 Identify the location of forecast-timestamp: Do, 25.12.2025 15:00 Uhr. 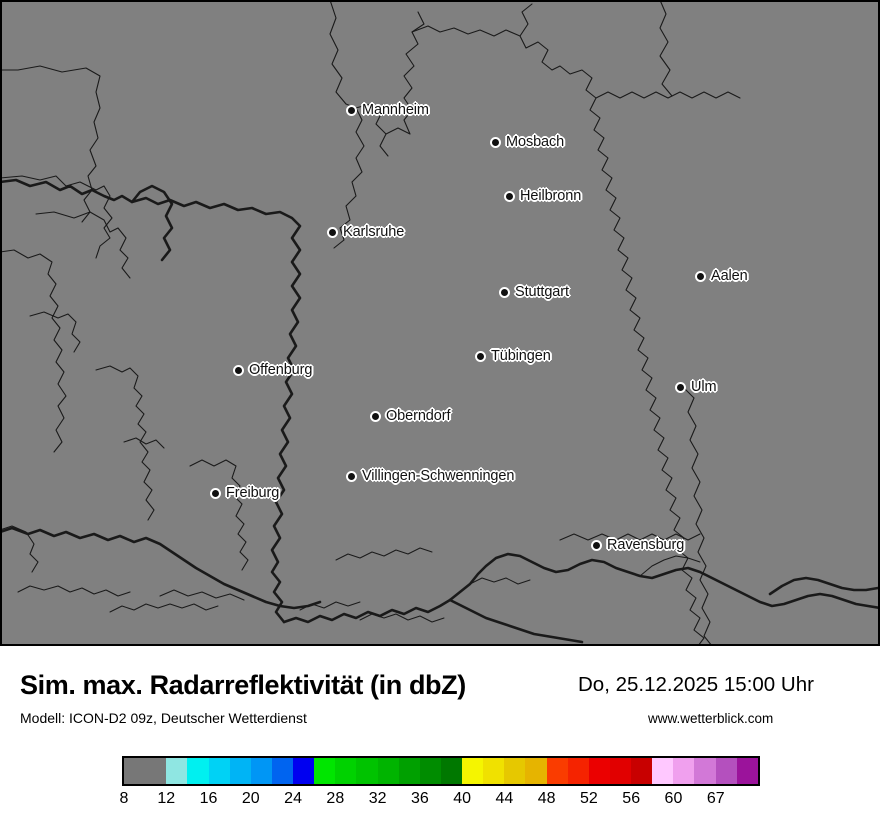
(696, 684).